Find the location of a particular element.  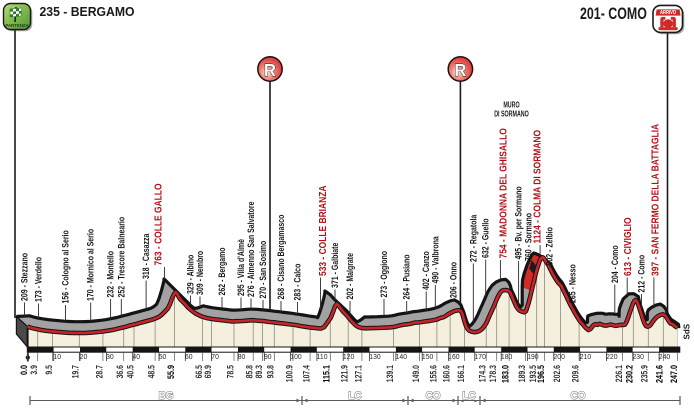

svg-text: 160 is located at coordinates (453, 357).